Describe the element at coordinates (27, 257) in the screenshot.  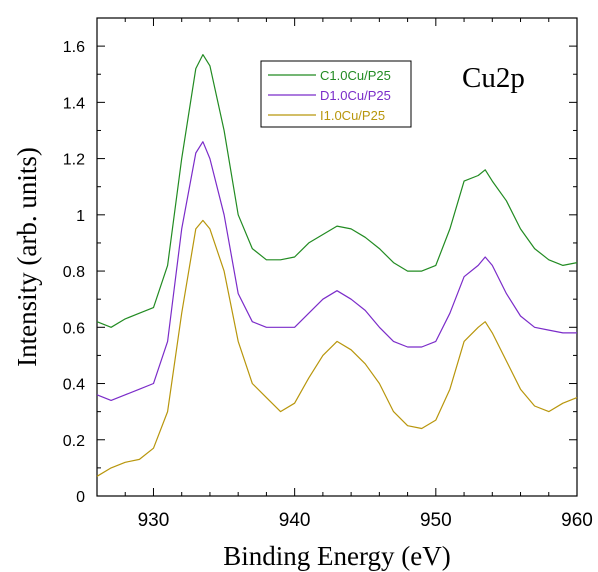
I see `y-axis-label: Intensity (arb. units)` at that location.